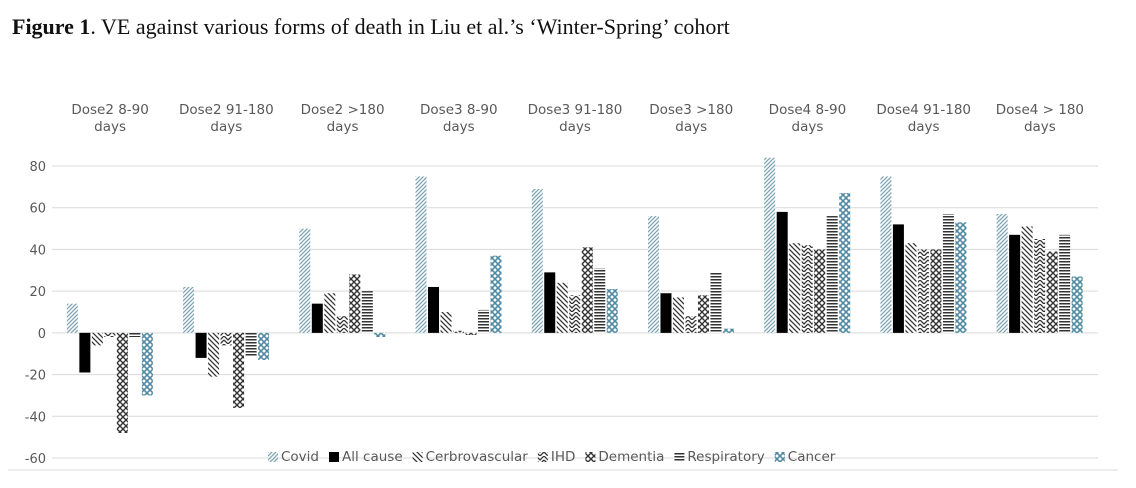 The width and height of the screenshot is (1136, 488). I want to click on y-tick-label: 60, so click(37, 209).